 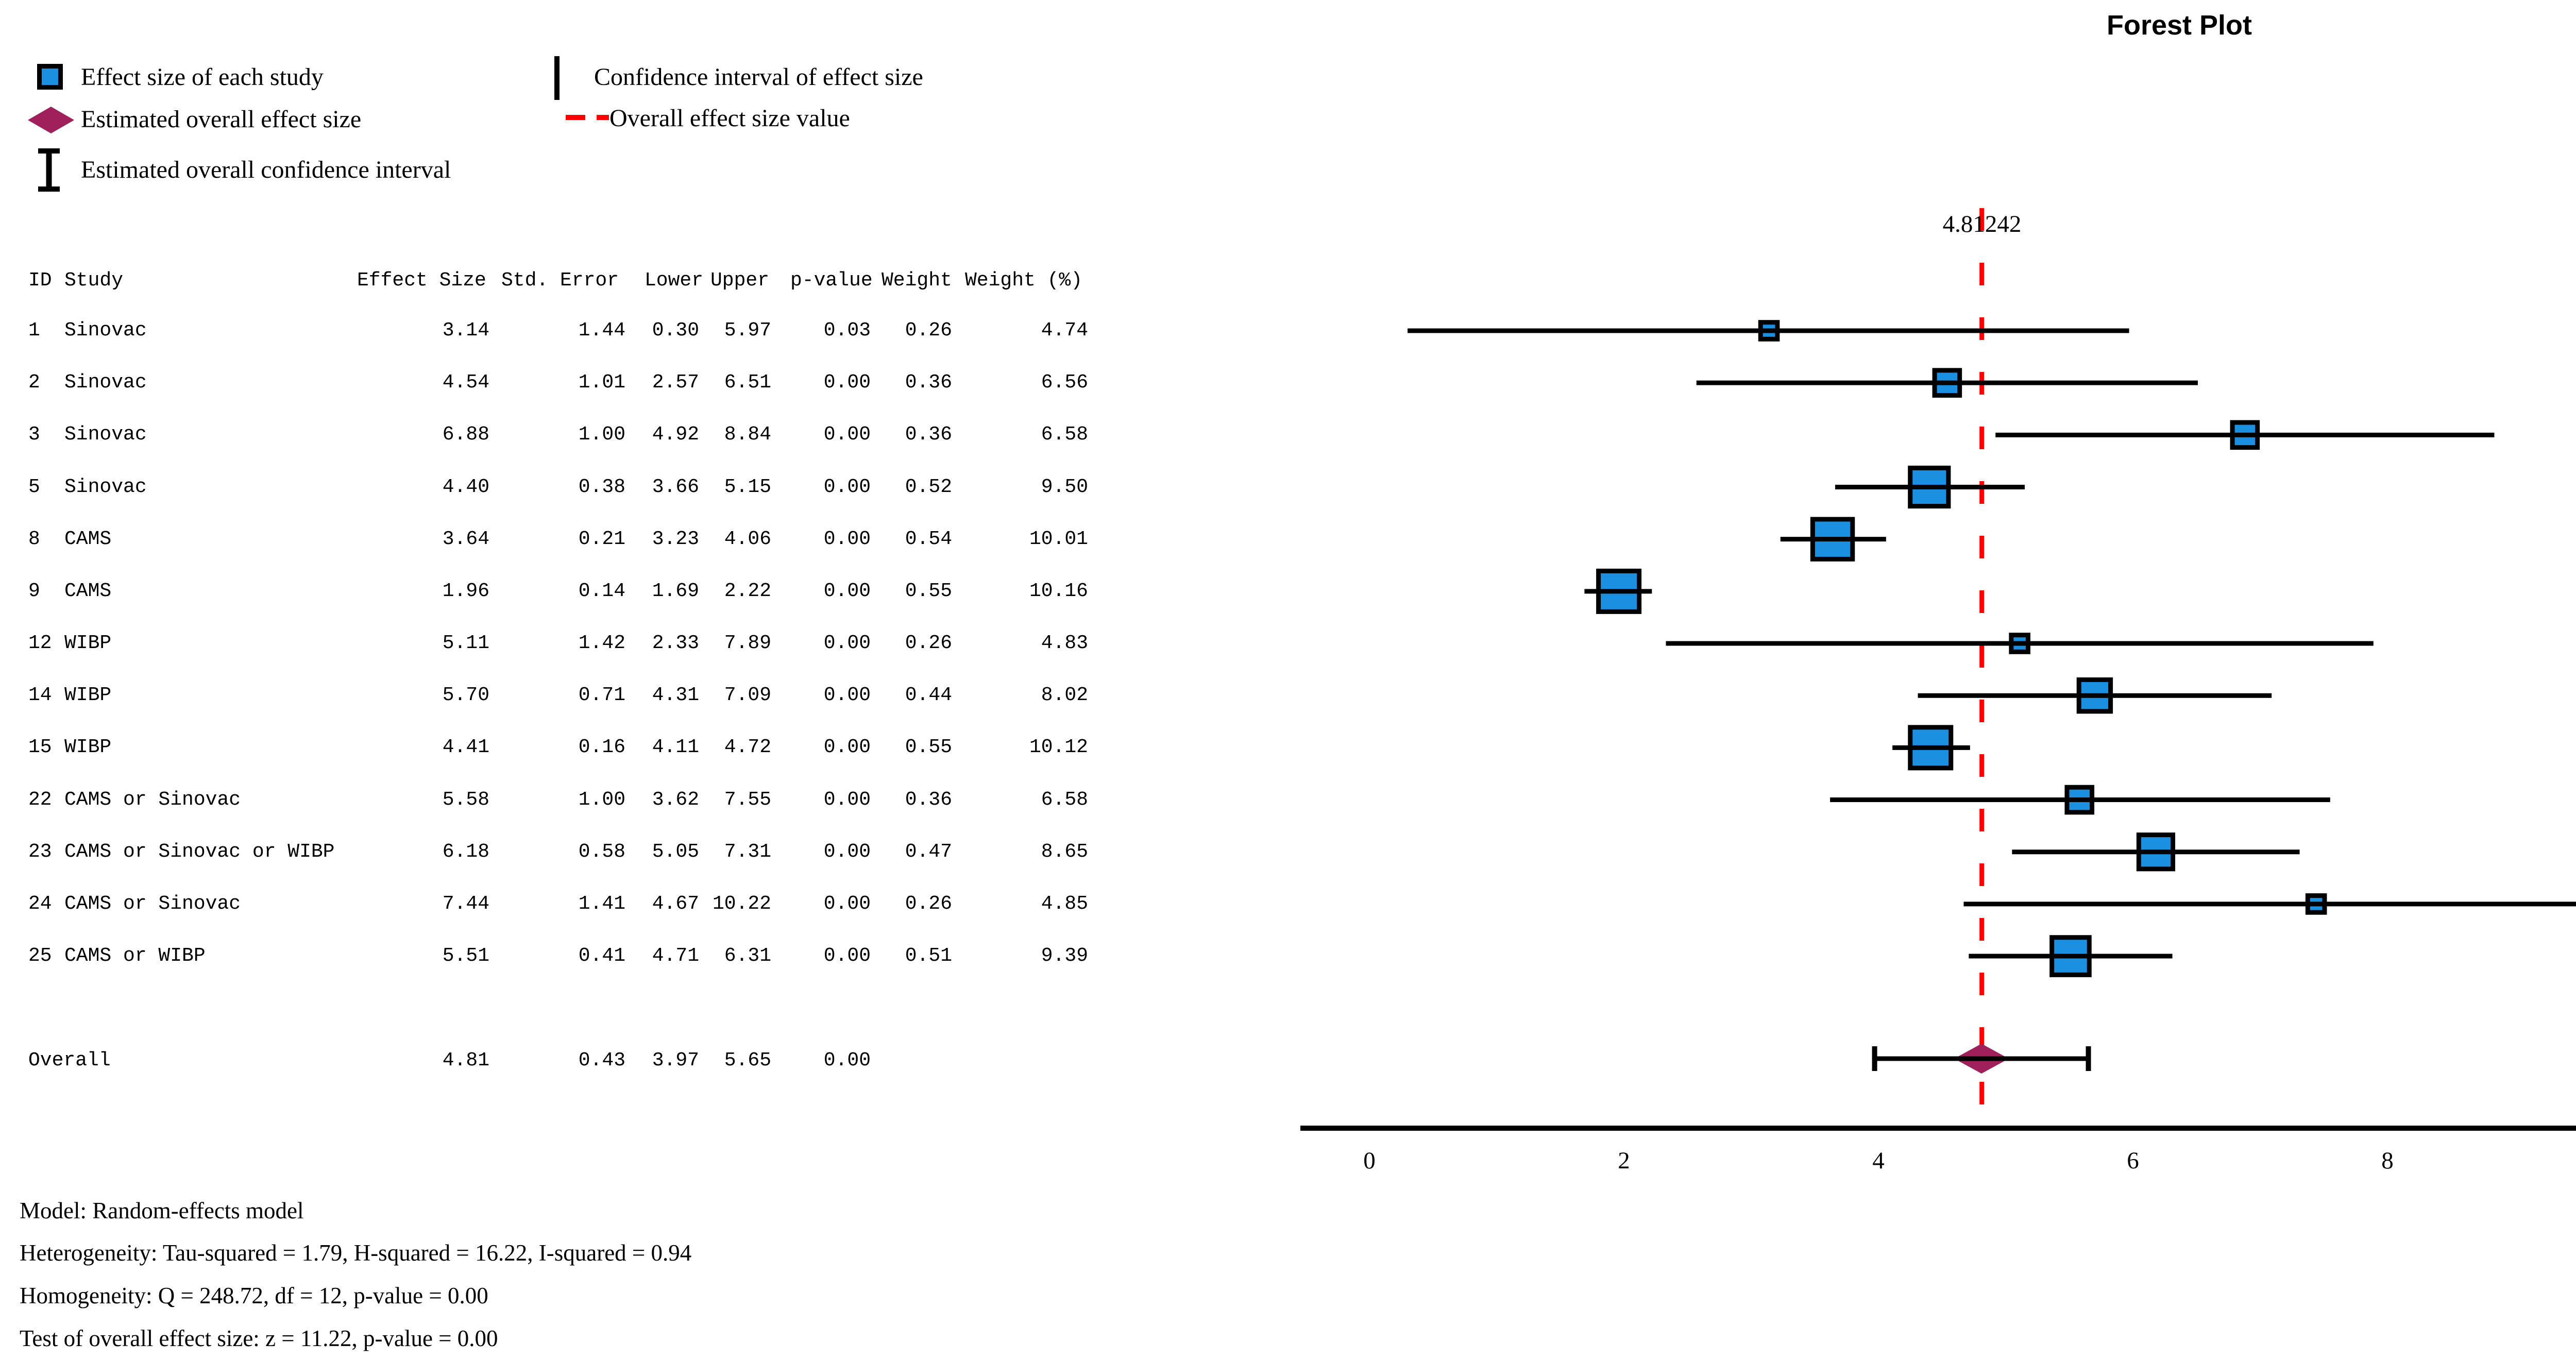 I want to click on table-row-study-5: 5 Sinovac 4.40 0.38 3.66 5.15 0.00 0.52 9.50, so click(x=592, y=487).